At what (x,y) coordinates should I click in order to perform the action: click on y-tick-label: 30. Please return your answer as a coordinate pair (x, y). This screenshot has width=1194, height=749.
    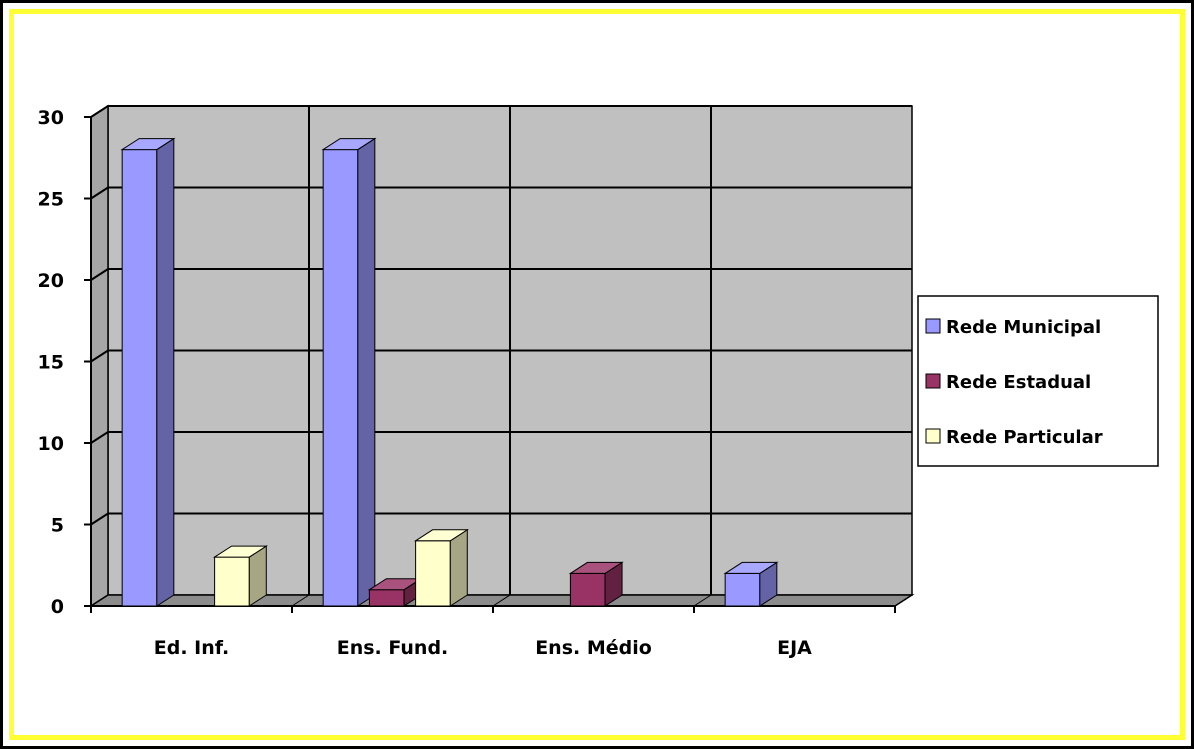
    Looking at the image, I should click on (51, 118).